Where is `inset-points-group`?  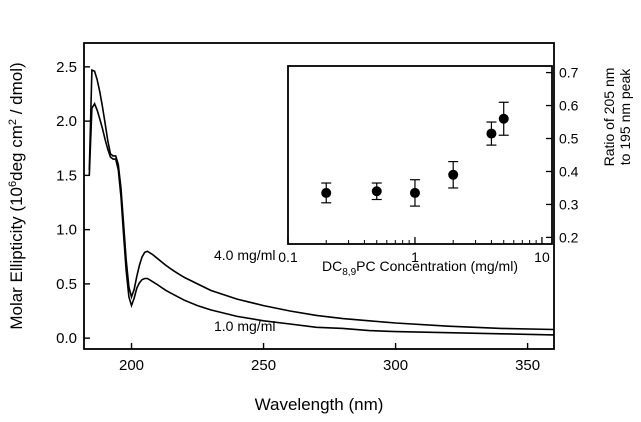
inset-points-group is located at coordinates (415, 154).